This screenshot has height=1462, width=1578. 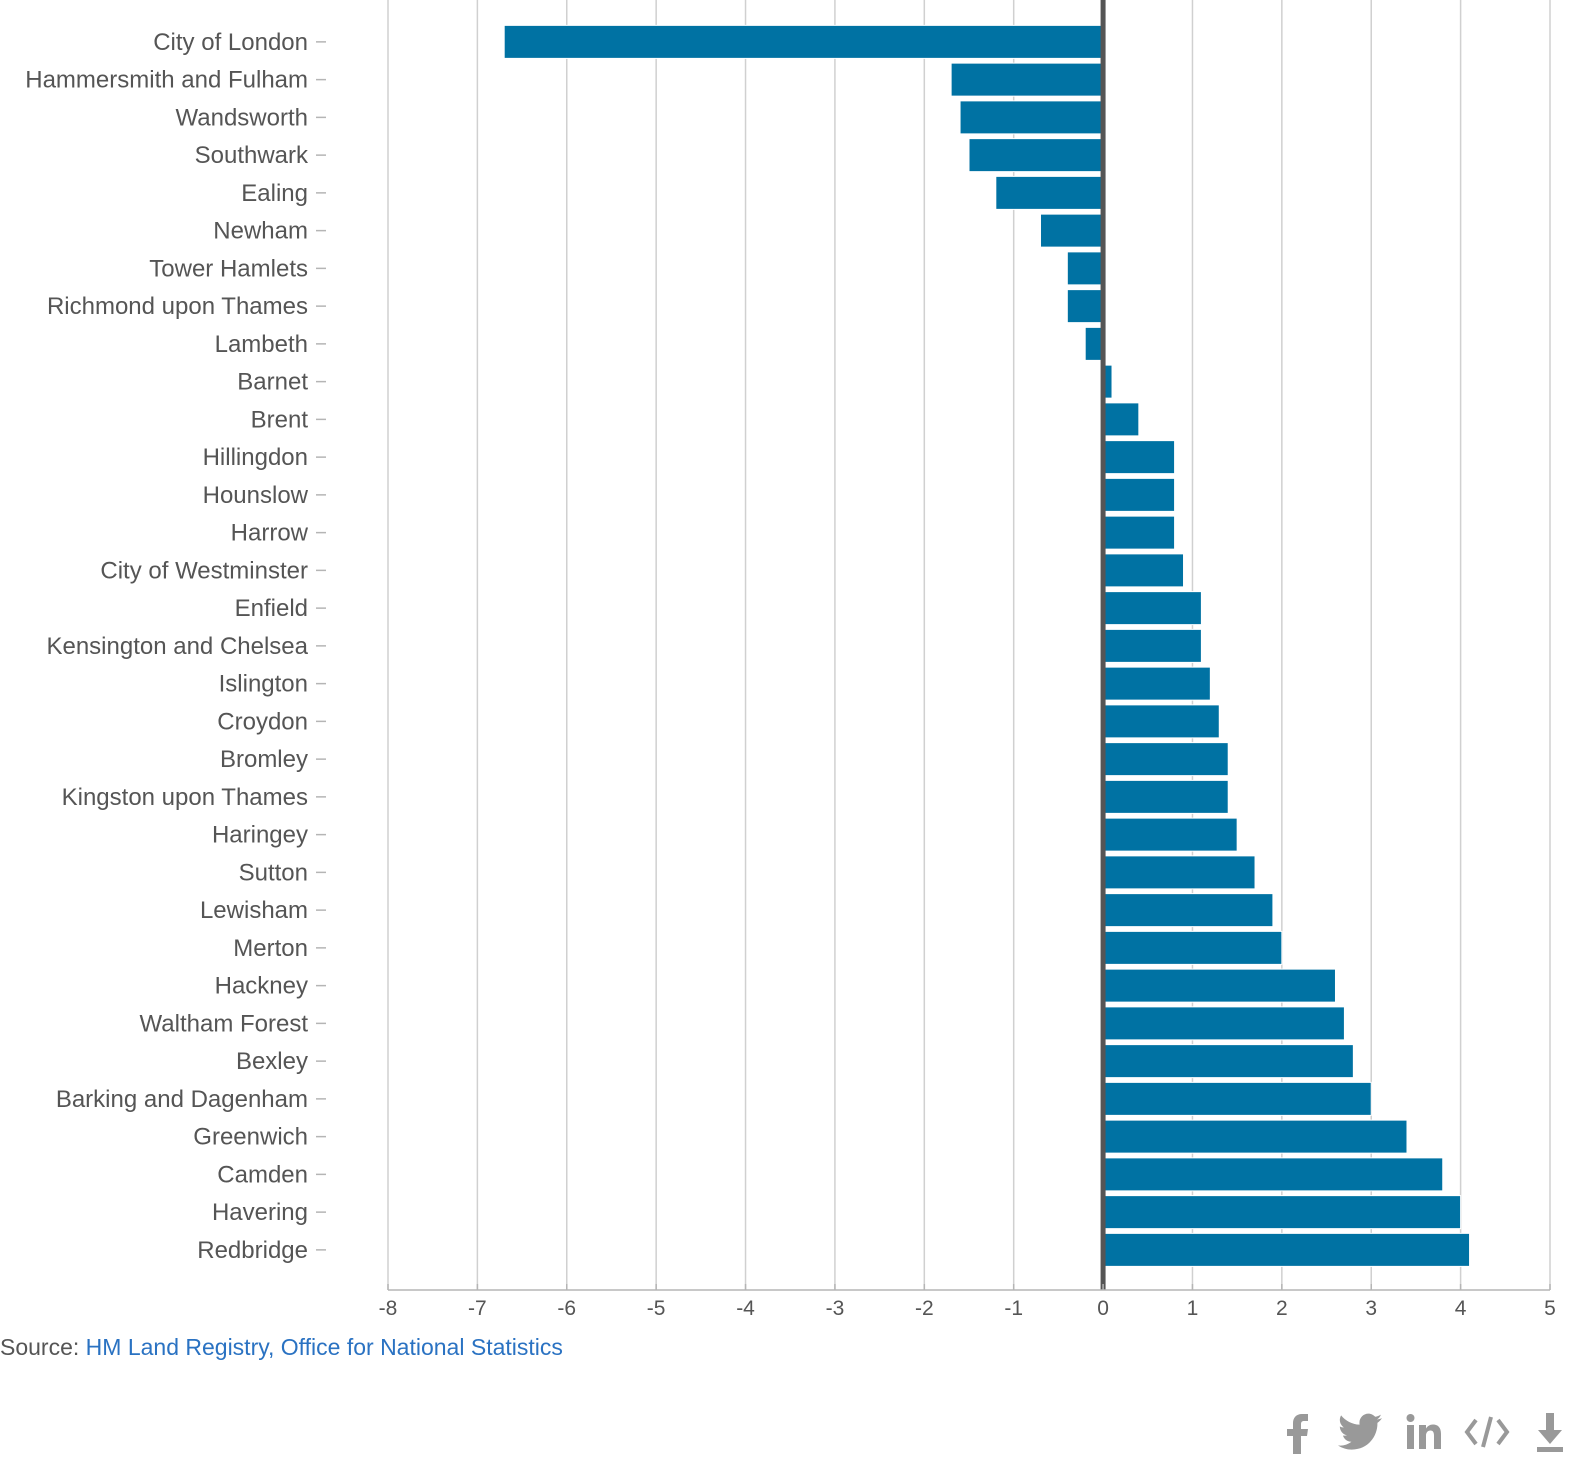 I want to click on x-tick-label: 2, so click(x=1282, y=1308).